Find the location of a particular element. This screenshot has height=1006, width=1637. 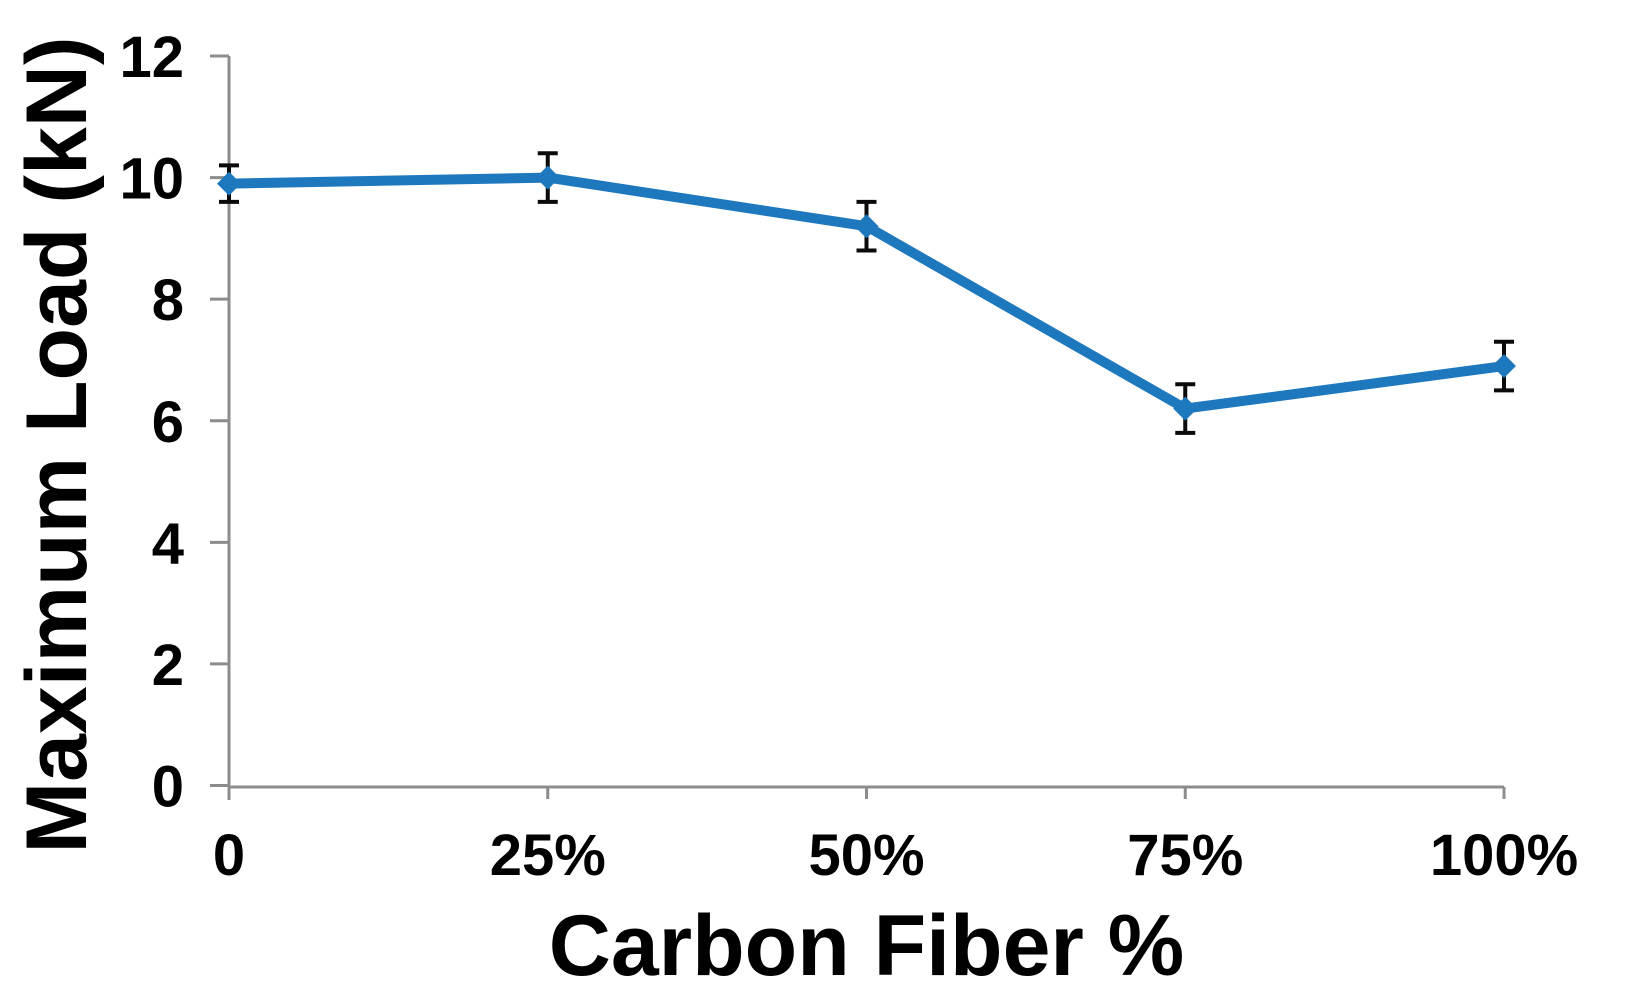

x-tick-label: 75% is located at coordinates (1185, 855).